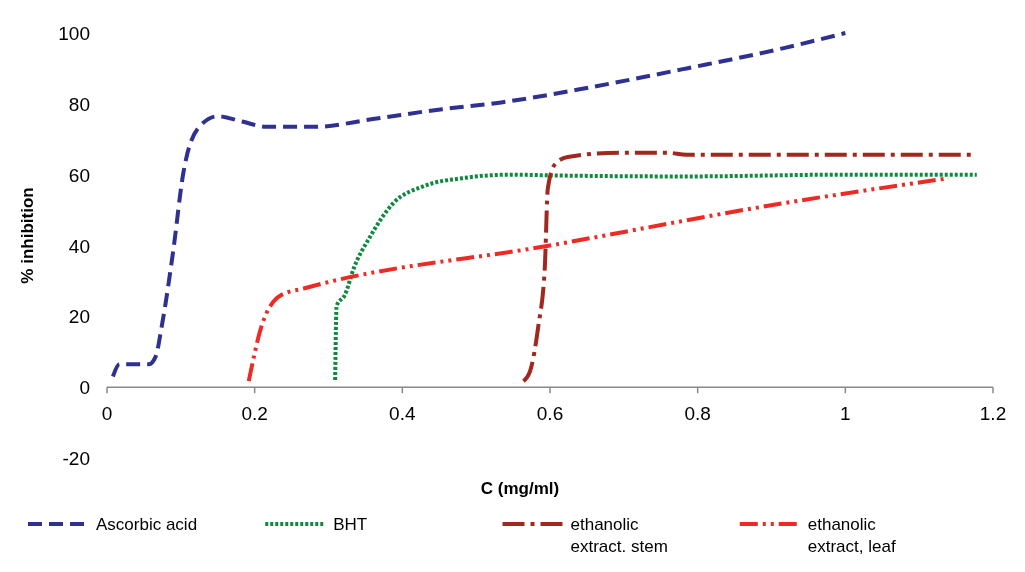 This screenshot has width=1025, height=572. I want to click on x-tick-label: 1, so click(845, 414).